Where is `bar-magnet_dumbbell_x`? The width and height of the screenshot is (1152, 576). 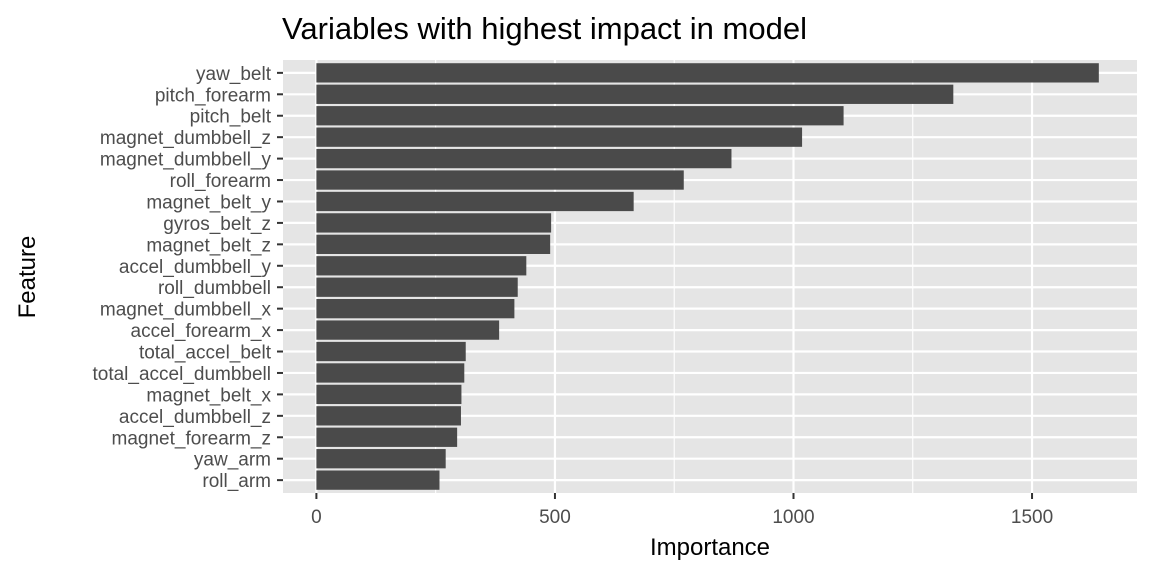 bar-magnet_dumbbell_x is located at coordinates (415, 309).